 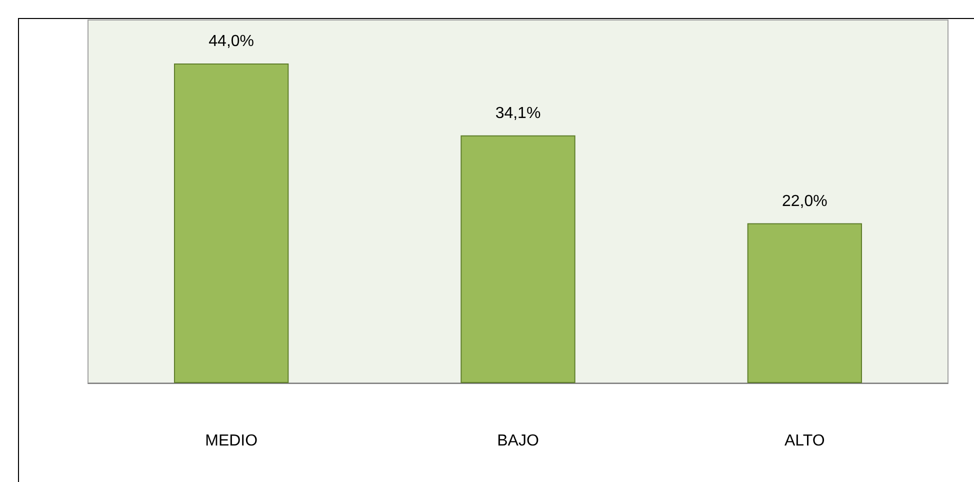 What do you see at coordinates (231, 41) in the screenshot?
I see `data-label: 44,0%` at bounding box center [231, 41].